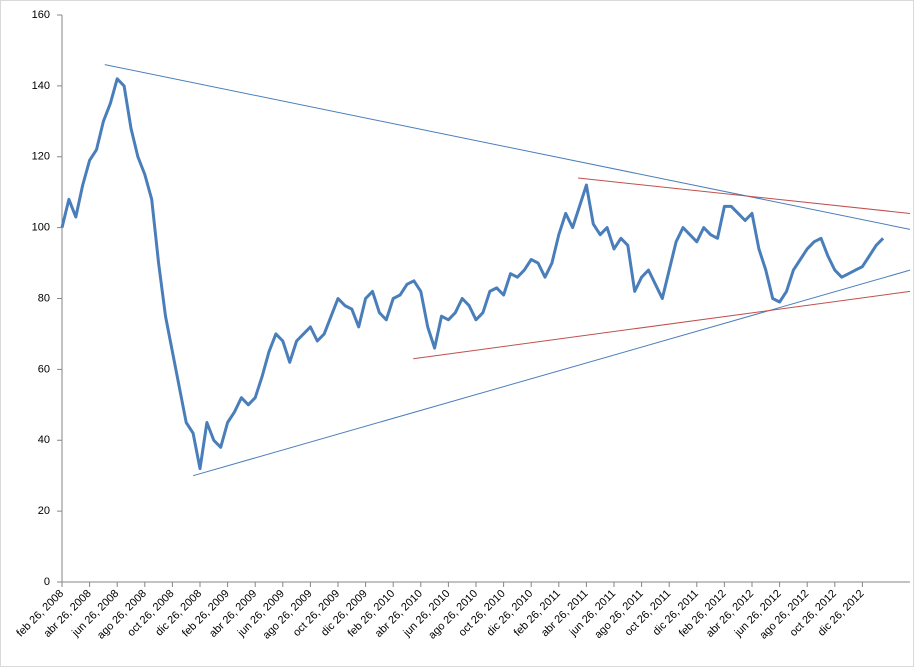 The width and height of the screenshot is (916, 669). Describe the element at coordinates (44, 298) in the screenshot. I see `y-tick-label: 80` at that location.